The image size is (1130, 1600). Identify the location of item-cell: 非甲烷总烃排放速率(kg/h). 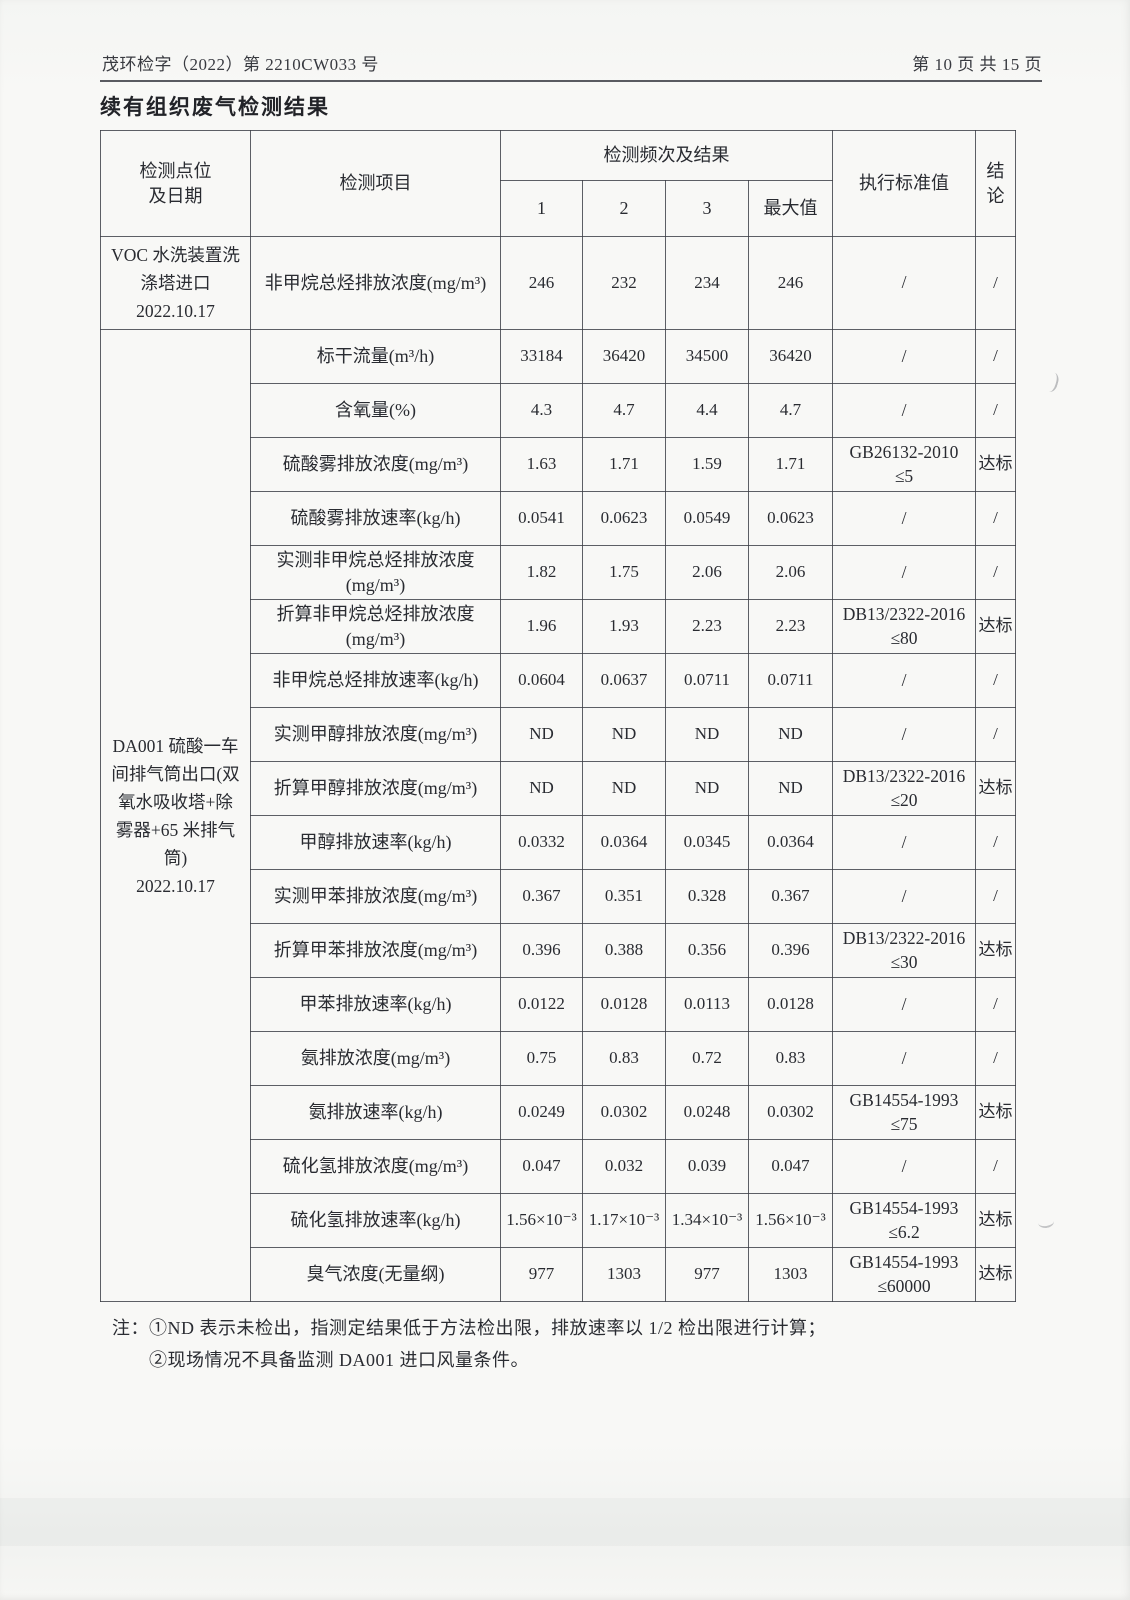
(375, 680).